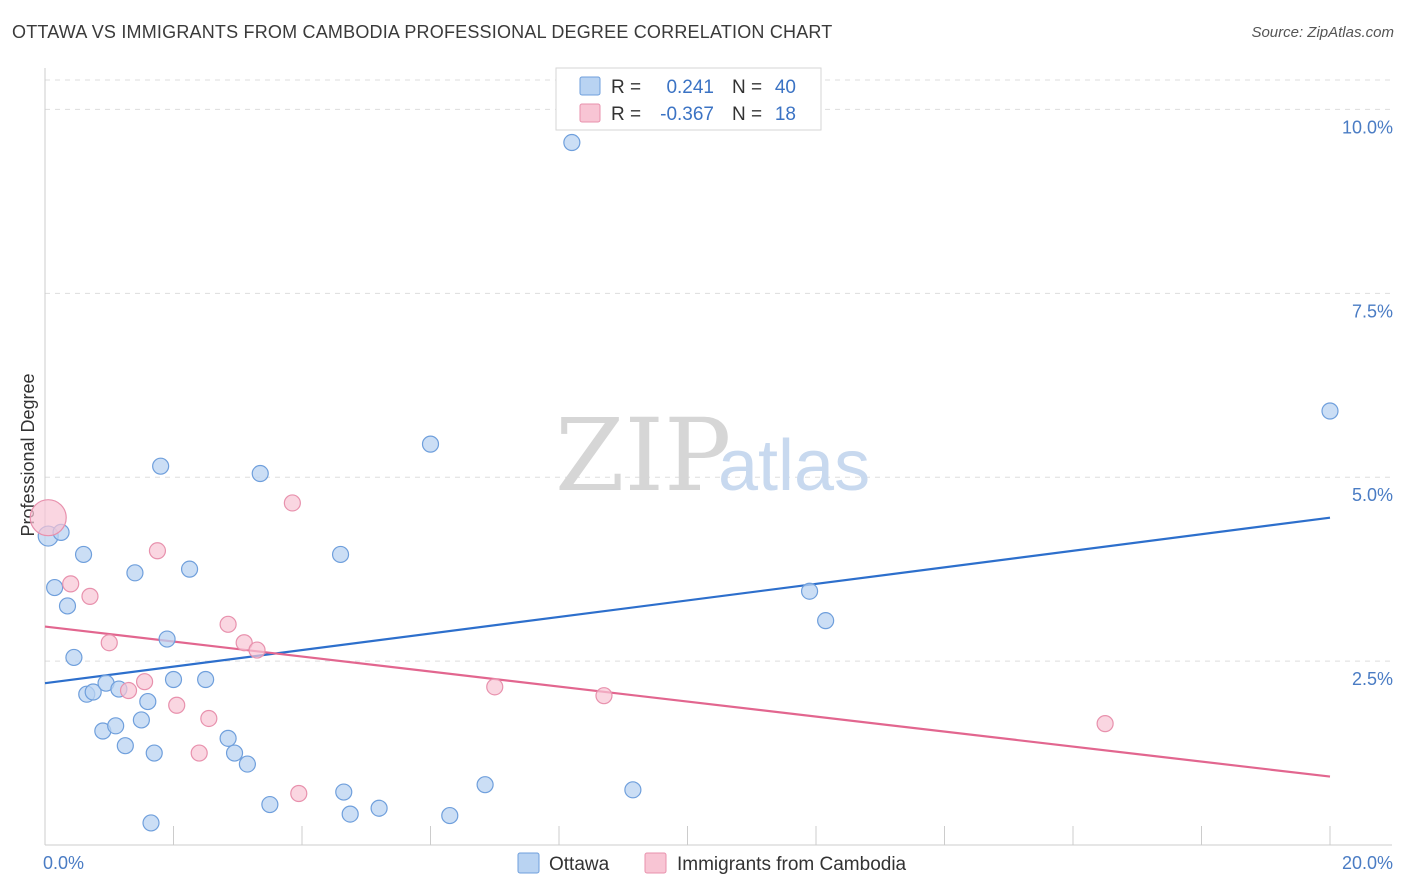 This screenshot has height=892, width=1406. Describe the element at coordinates (792, 864) in the screenshot. I see `legend-item-cambodia: Immigrants from Cambodia` at that location.